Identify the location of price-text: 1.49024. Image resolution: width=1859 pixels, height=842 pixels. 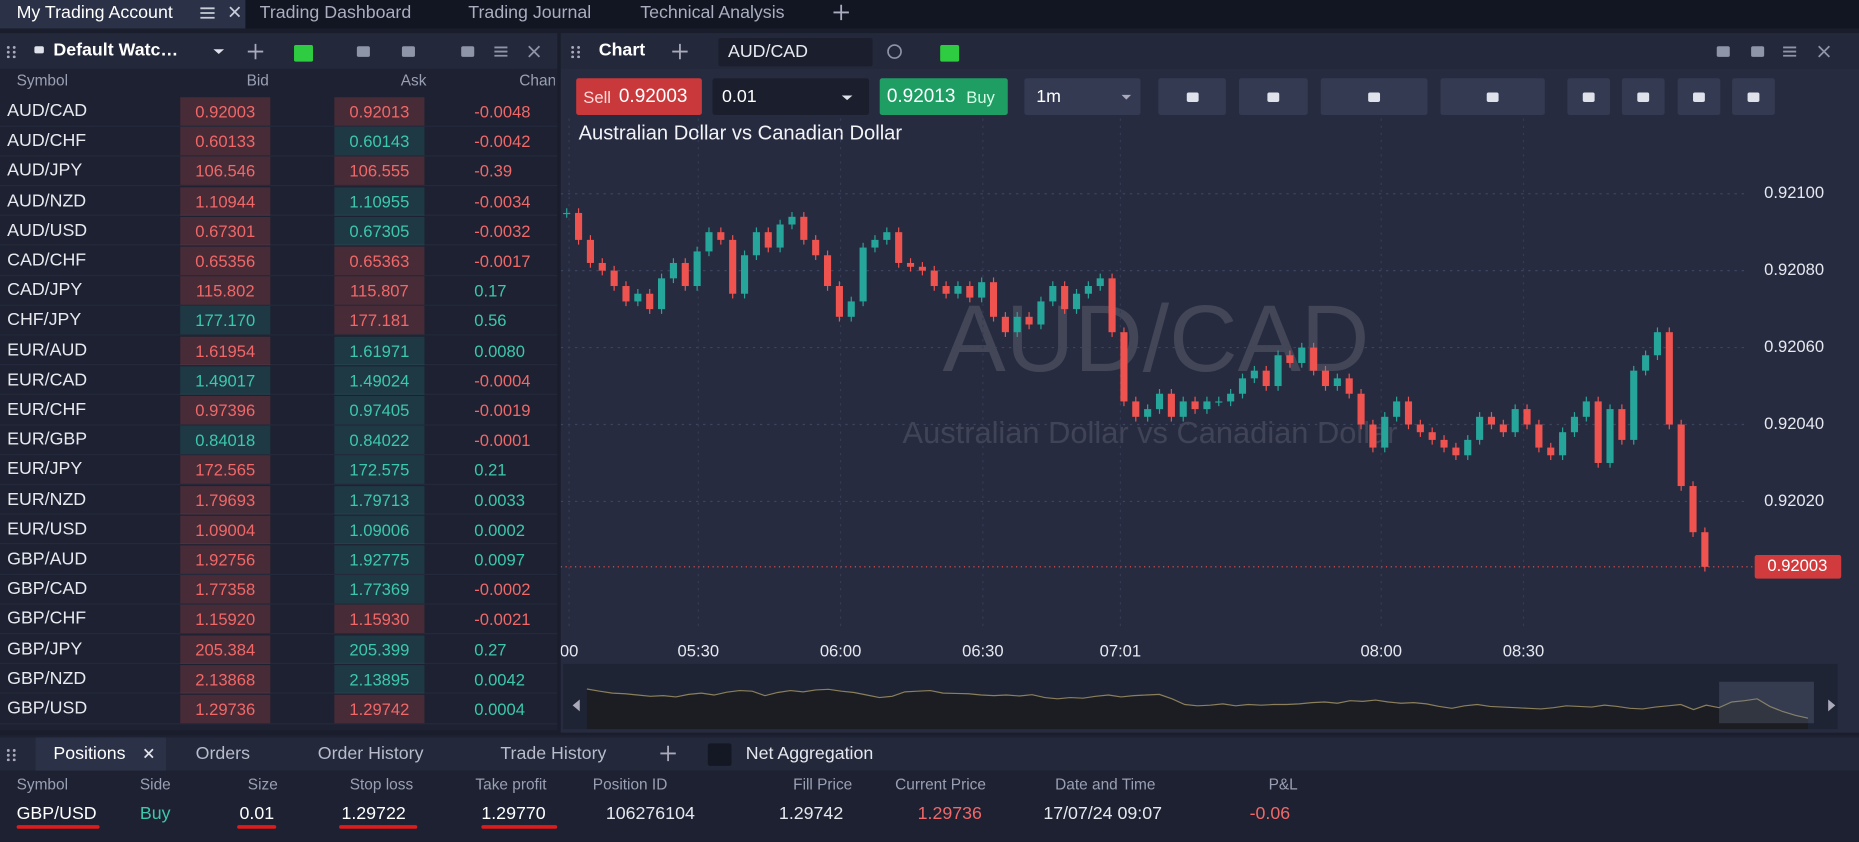
(379, 380).